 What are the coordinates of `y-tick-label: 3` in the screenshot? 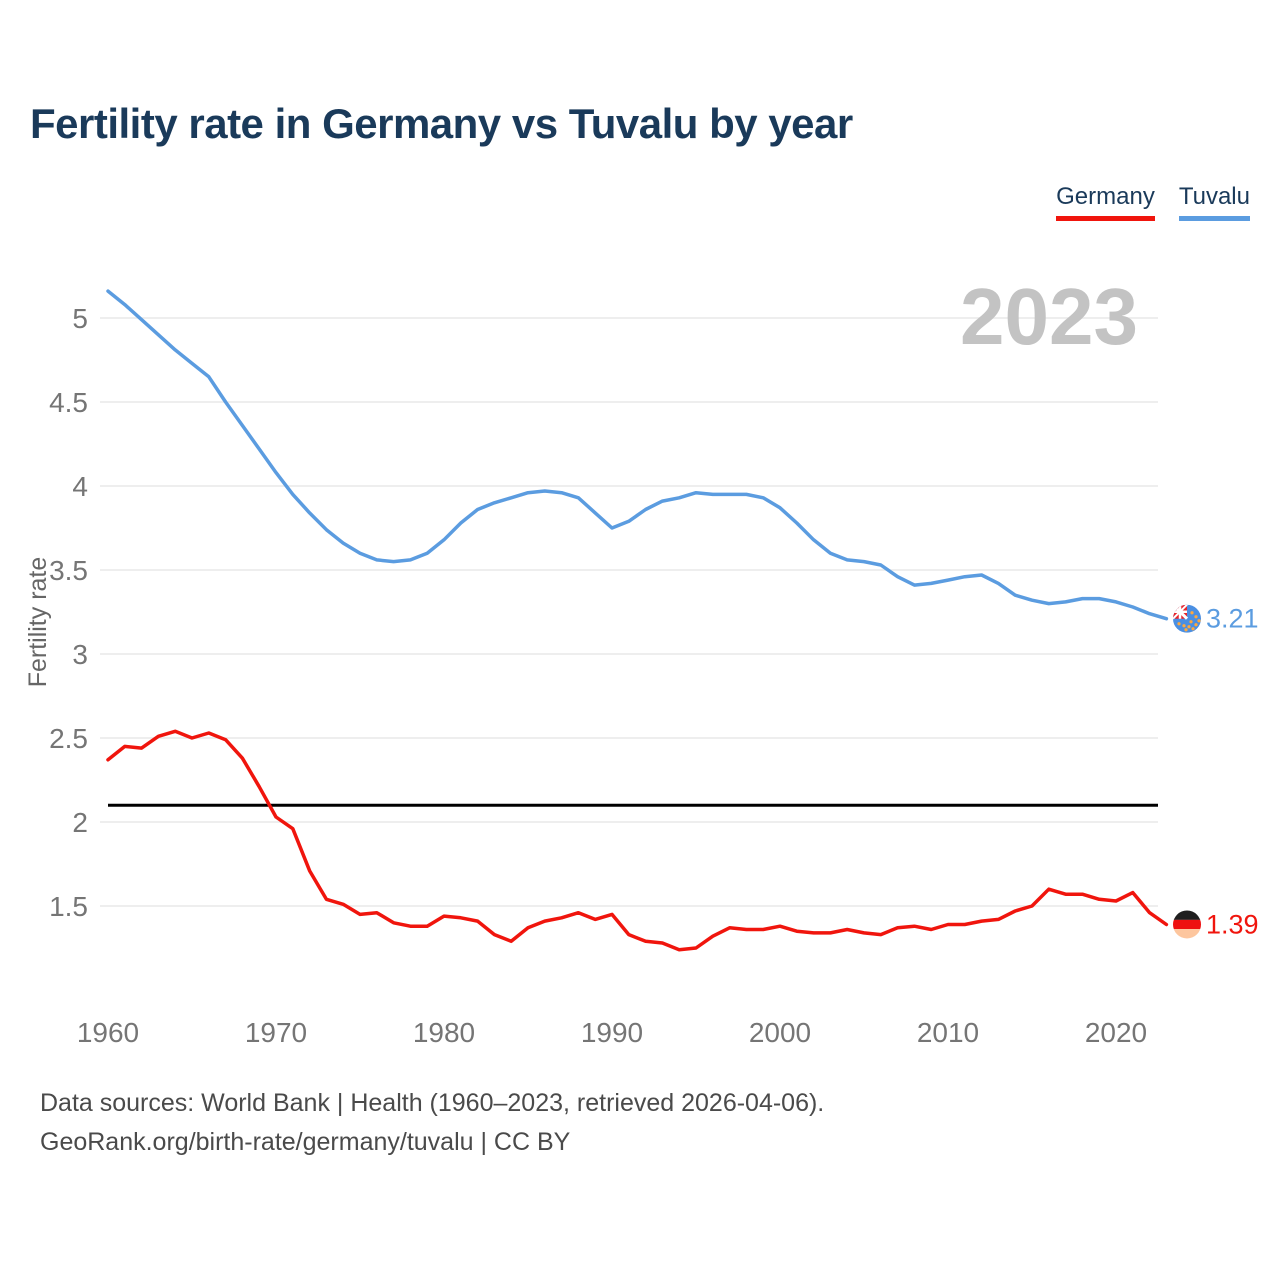 It's located at (80, 654).